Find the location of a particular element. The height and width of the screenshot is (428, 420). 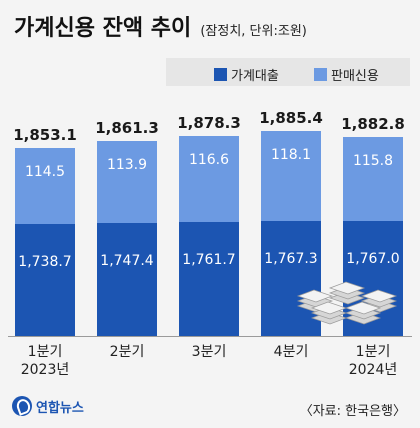

stacked-money-icon is located at coordinates (347, 303).